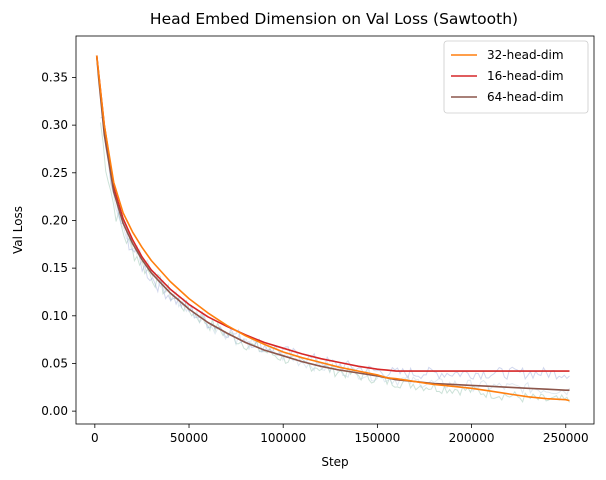  What do you see at coordinates (472, 438) in the screenshot?
I see `x-tick-label: 200000` at bounding box center [472, 438].